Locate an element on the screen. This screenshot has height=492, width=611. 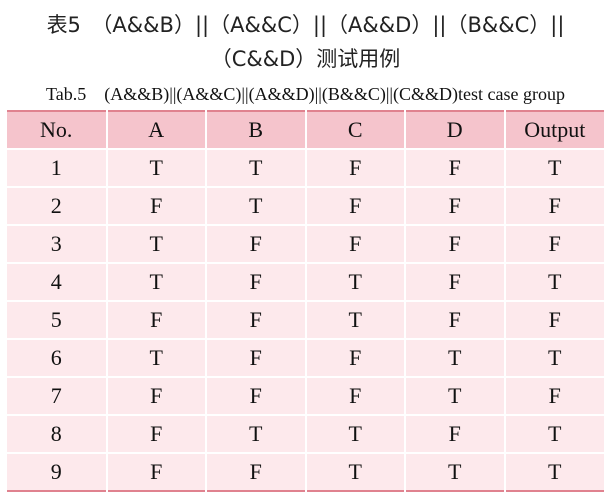
table-cell: 6 is located at coordinates (56, 357).